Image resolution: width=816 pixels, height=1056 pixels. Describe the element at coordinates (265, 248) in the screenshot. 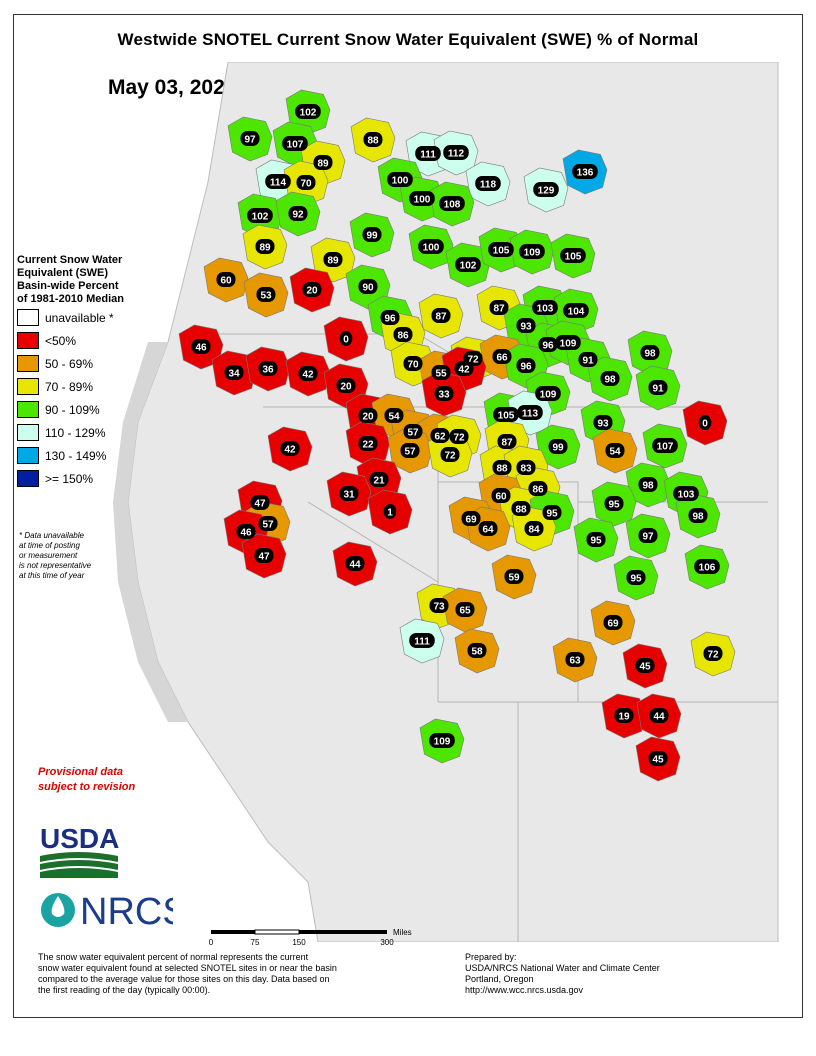

I see `svg-text: 89` at that location.